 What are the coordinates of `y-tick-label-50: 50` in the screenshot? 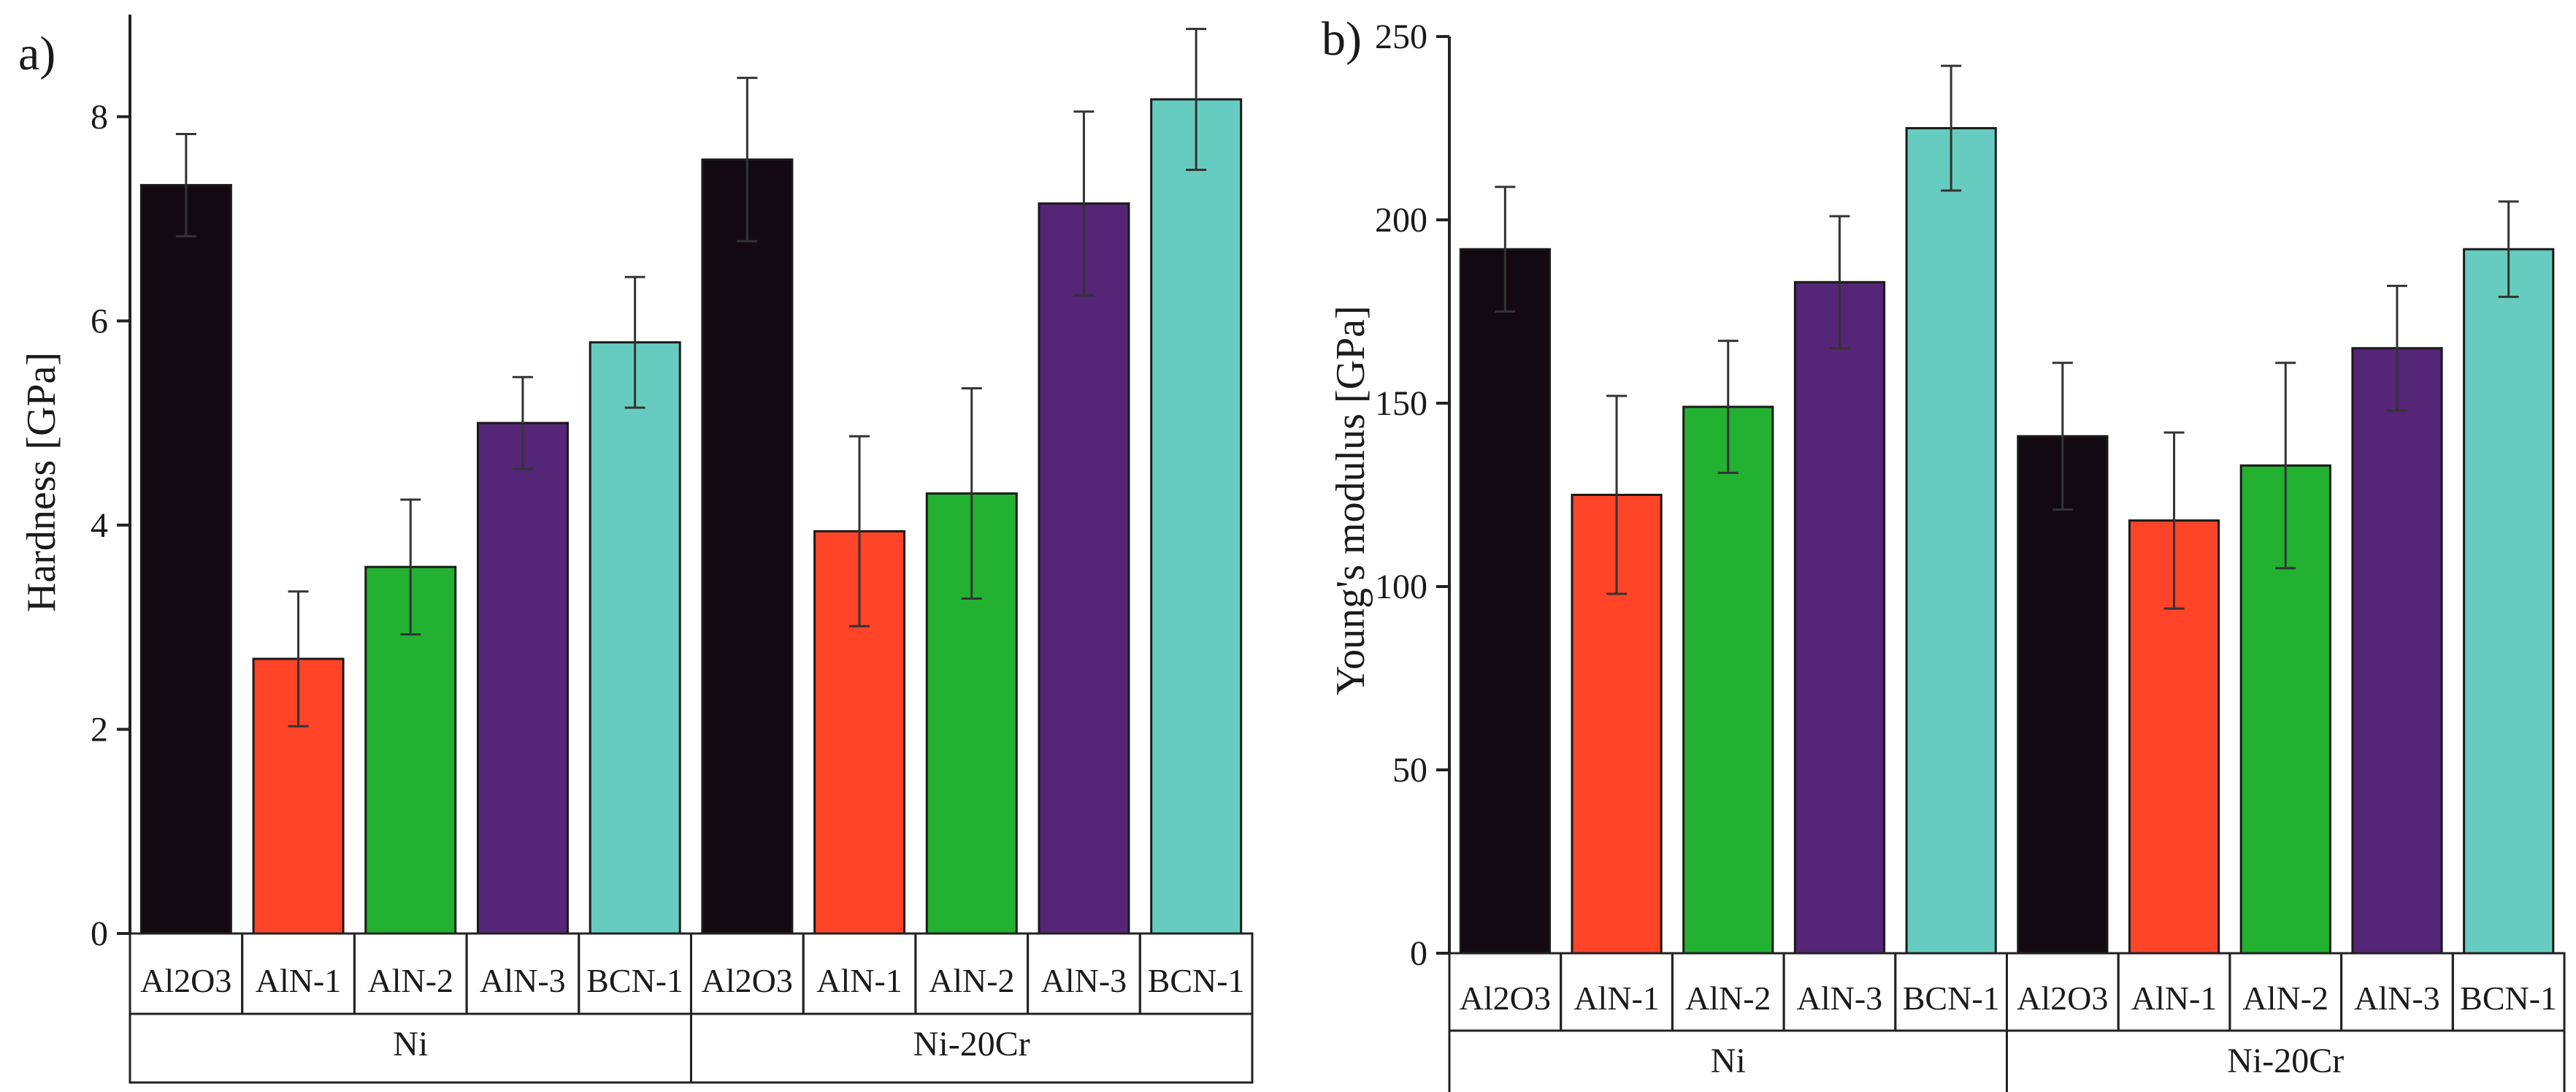 It's located at (1409, 771).